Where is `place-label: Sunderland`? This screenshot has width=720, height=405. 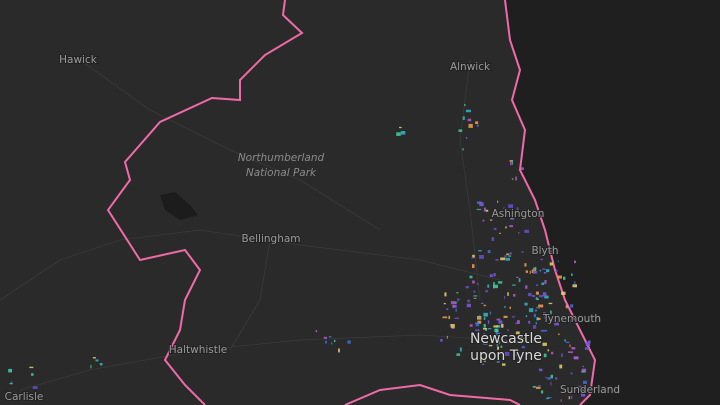
place-label: Sunderland is located at coordinates (590, 390).